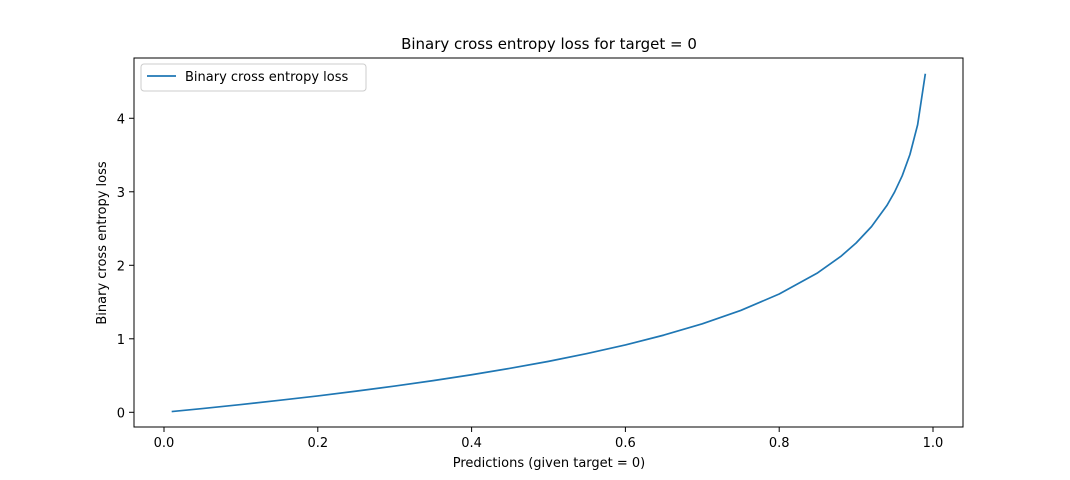 The height and width of the screenshot is (480, 1070). I want to click on x-tick-label: 0.8, so click(779, 443).